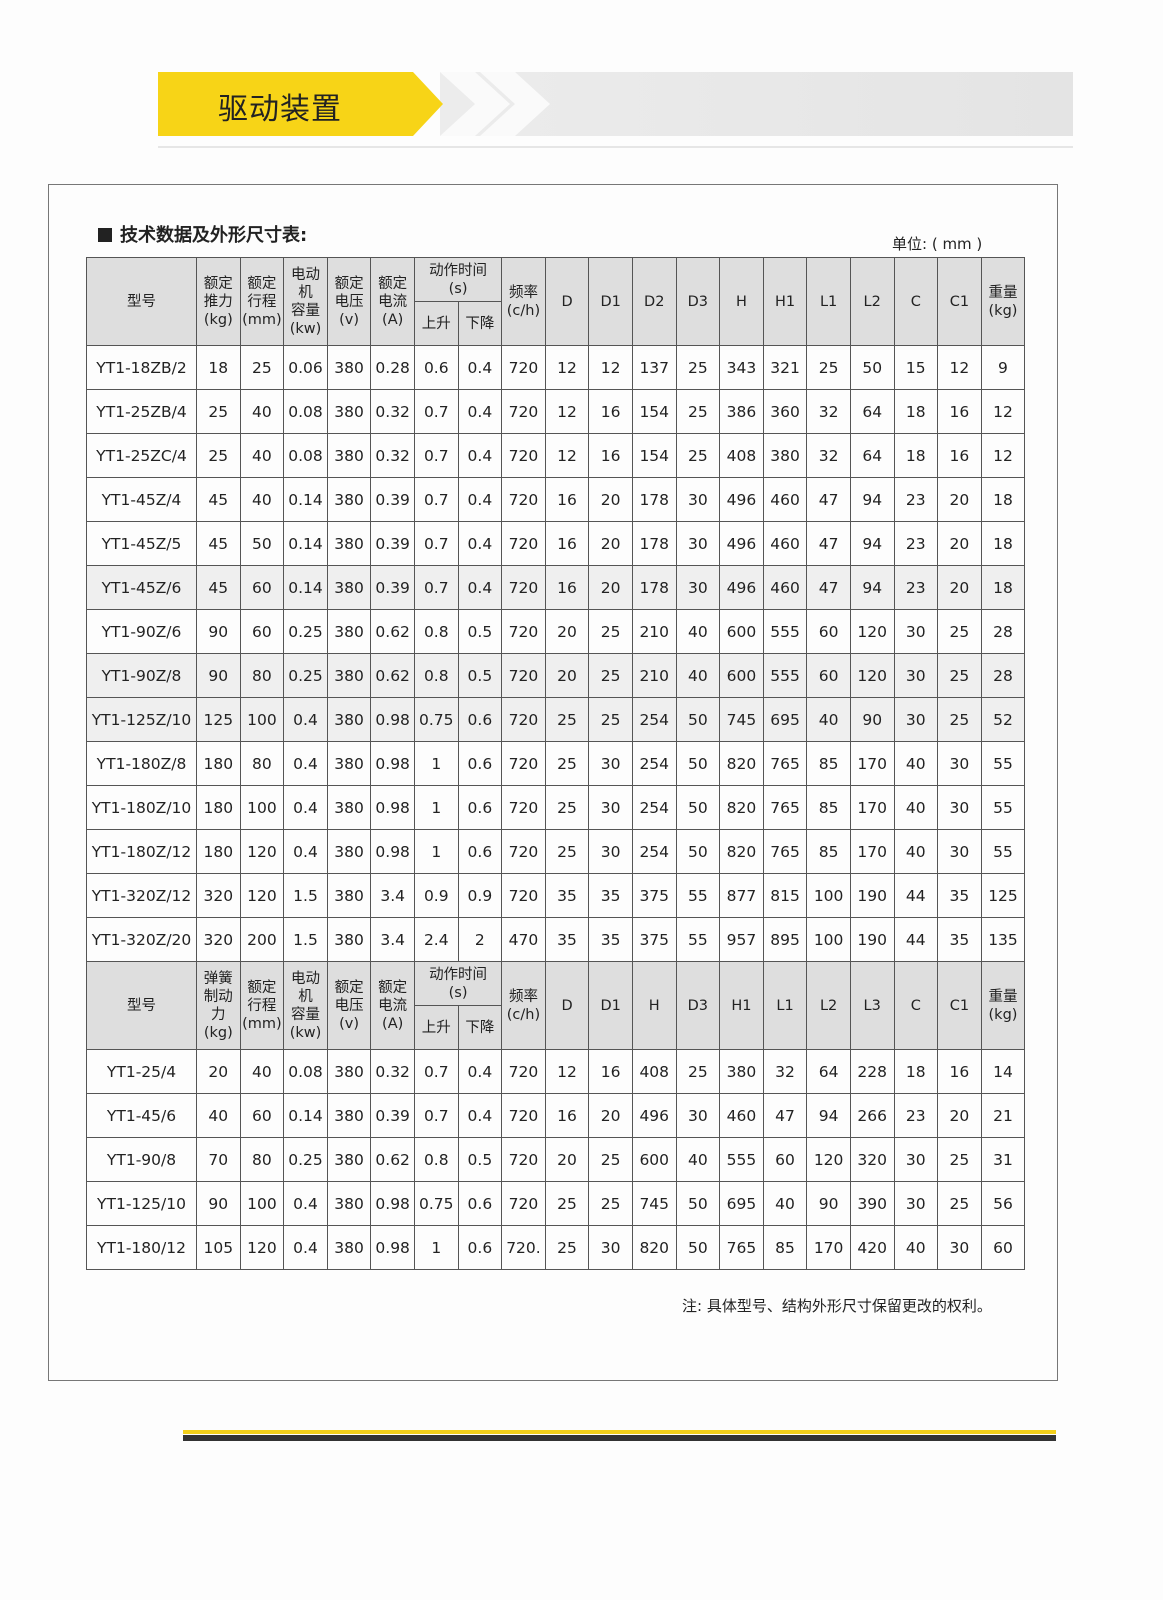  What do you see at coordinates (141, 455) in the screenshot?
I see `model-cell: YT1-25ZC/4` at bounding box center [141, 455].